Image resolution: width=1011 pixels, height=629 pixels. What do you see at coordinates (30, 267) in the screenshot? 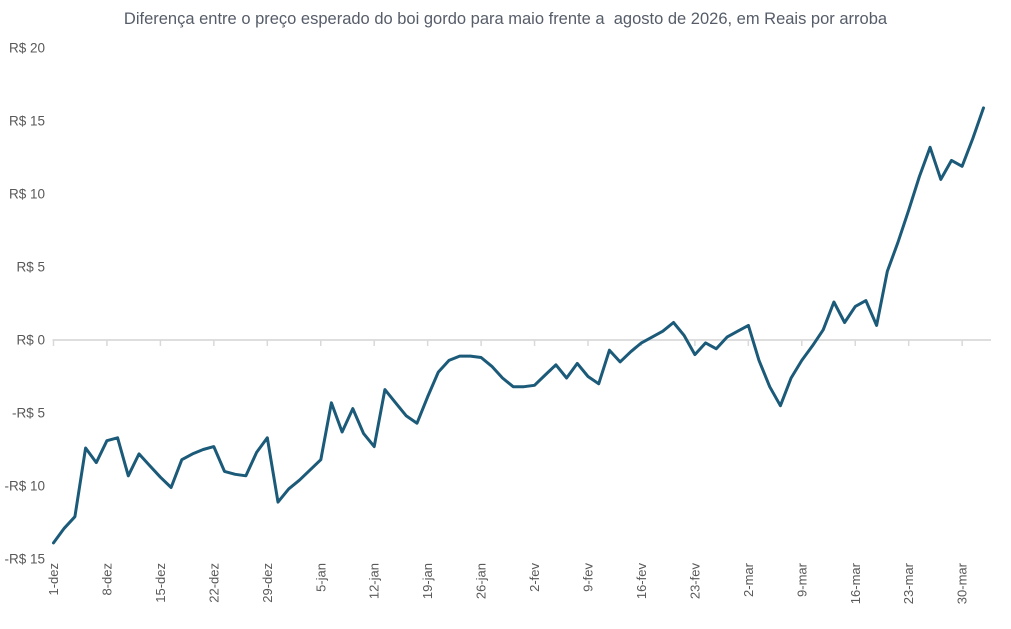
I see `y-axis-label: R$ 5` at bounding box center [30, 267].